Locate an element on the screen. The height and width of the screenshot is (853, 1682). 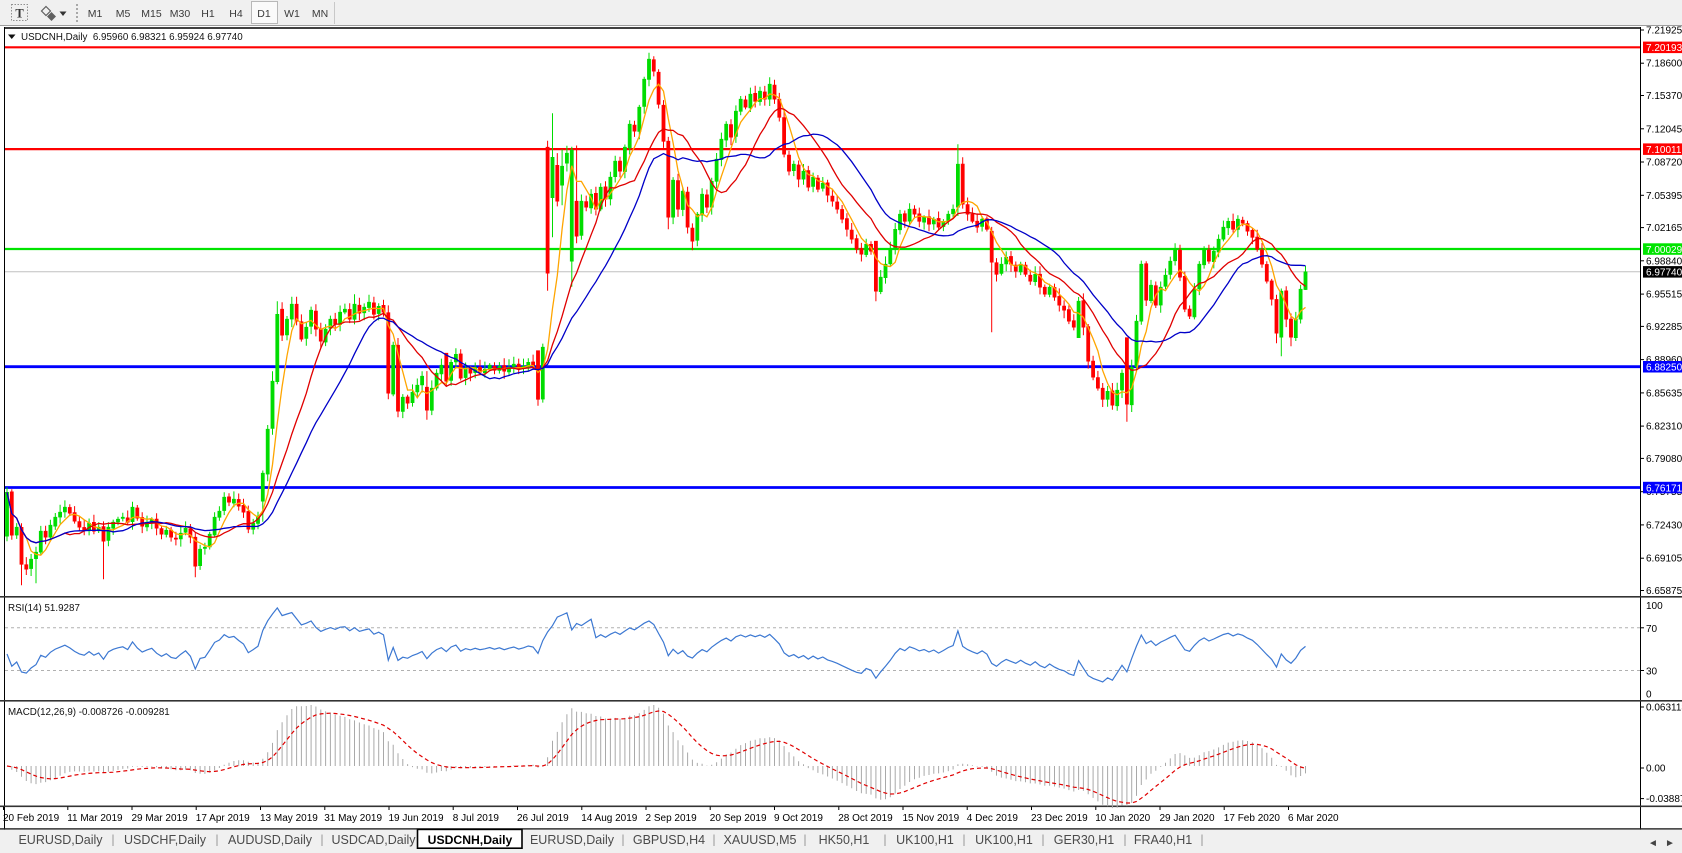
svg-text: M5 is located at coordinates (123, 14).